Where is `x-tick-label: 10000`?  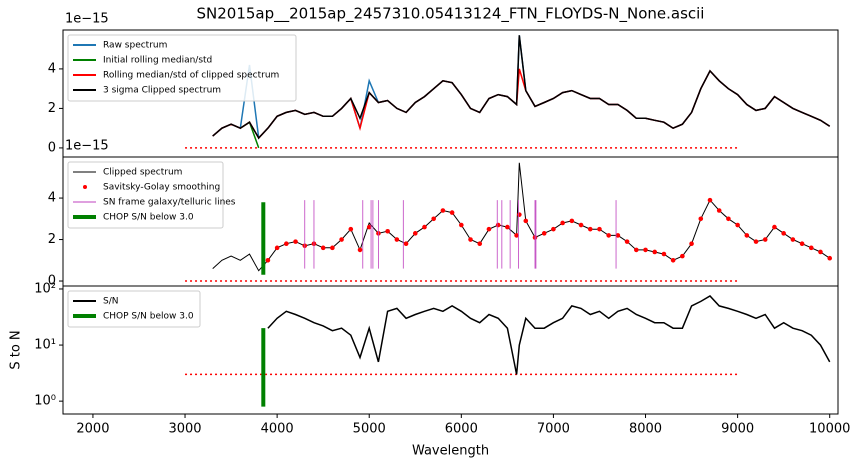 x-tick-label: 10000 is located at coordinates (829, 429).